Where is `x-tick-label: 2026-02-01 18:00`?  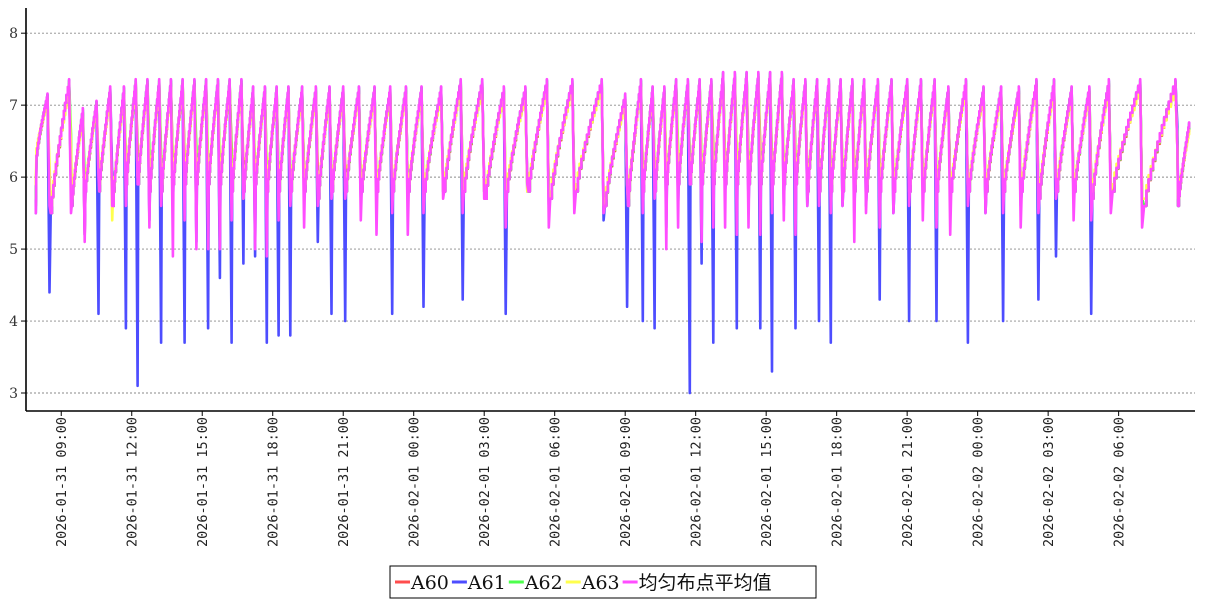 x-tick-label: 2026-02-01 18:00 is located at coordinates (838, 482).